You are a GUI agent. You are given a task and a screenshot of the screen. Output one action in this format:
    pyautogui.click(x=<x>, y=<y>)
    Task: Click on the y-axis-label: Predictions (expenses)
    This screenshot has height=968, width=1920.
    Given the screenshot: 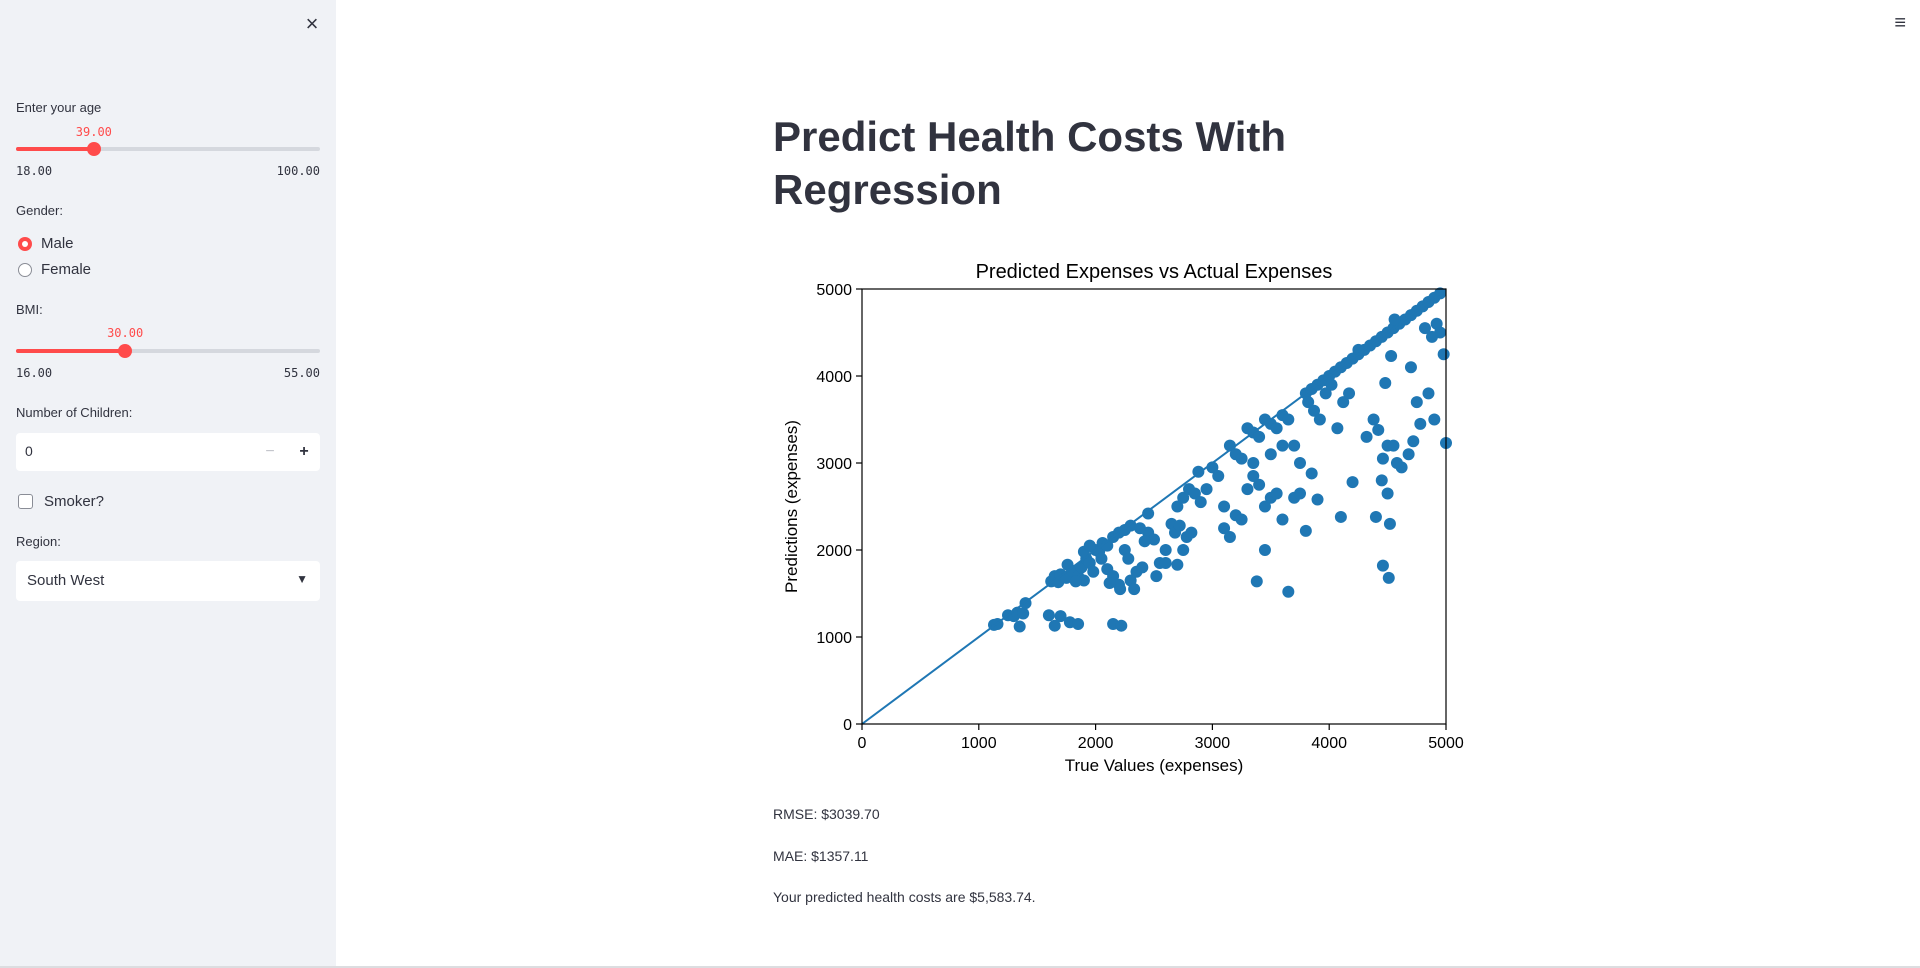 What is the action you would take?
    pyautogui.click(x=791, y=506)
    